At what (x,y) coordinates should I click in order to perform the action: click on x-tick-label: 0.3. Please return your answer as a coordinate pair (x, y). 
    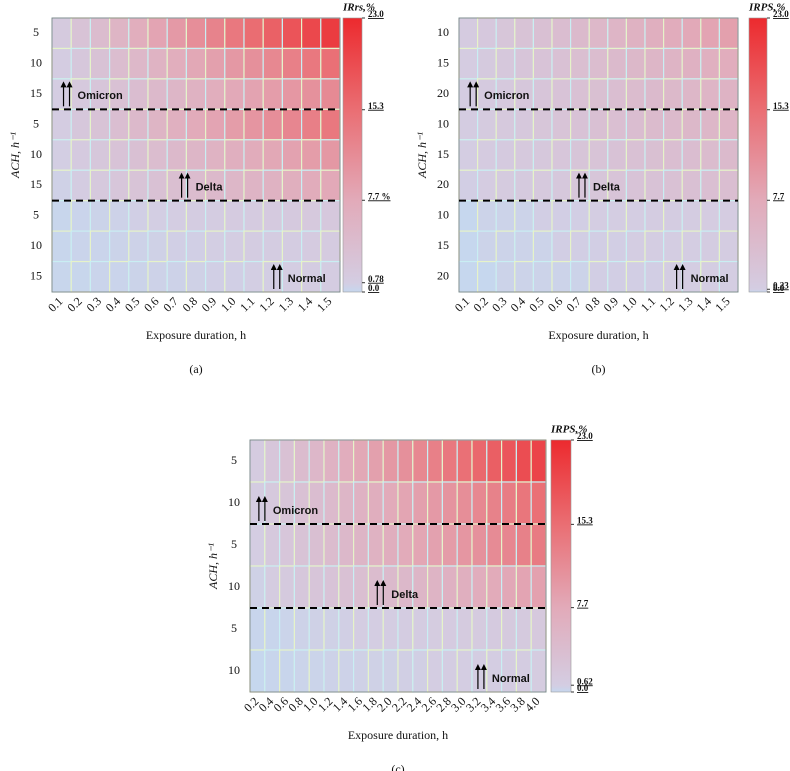
    Looking at the image, I should click on (94, 304).